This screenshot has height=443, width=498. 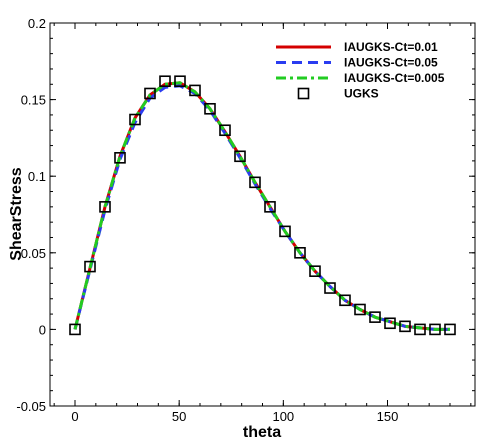 I want to click on x-tick-label: 100, so click(x=283, y=416).